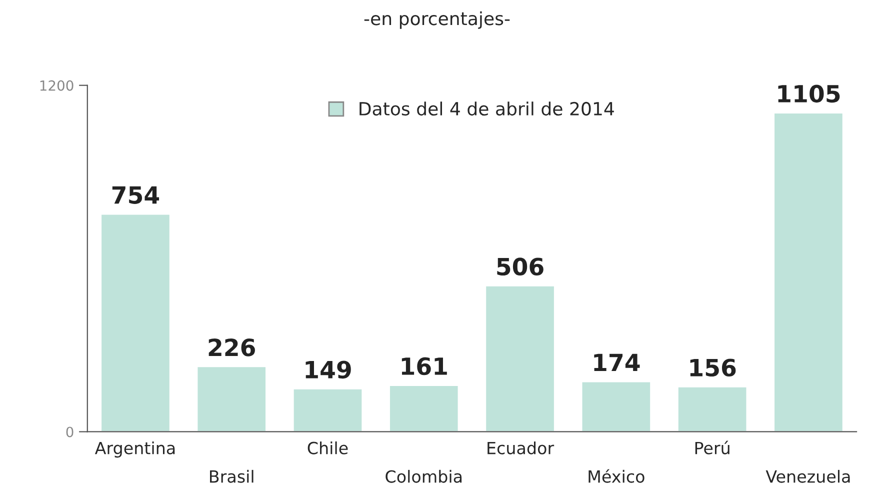  What do you see at coordinates (232, 476) in the screenshot?
I see `x-tick-label: Brasil` at bounding box center [232, 476].